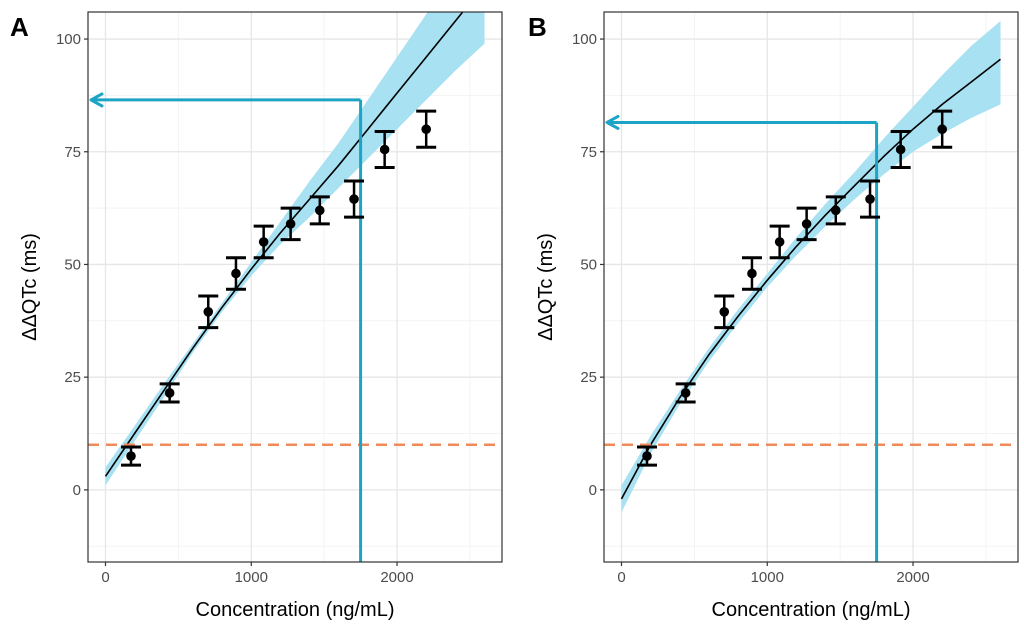 The height and width of the screenshot is (626, 1024). Describe the element at coordinates (72, 377) in the screenshot. I see `panel-a-y-tick-label-1: 25` at that location.